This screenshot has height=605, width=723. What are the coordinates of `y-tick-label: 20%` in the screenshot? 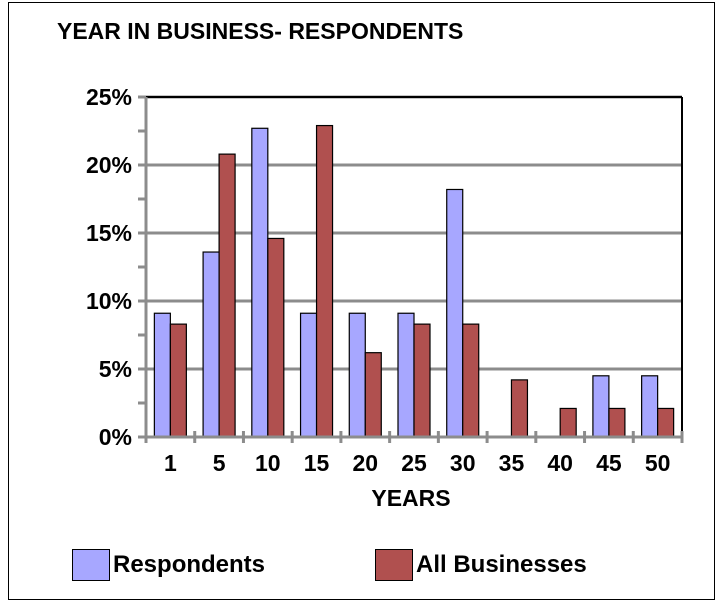 It's located at (109, 165).